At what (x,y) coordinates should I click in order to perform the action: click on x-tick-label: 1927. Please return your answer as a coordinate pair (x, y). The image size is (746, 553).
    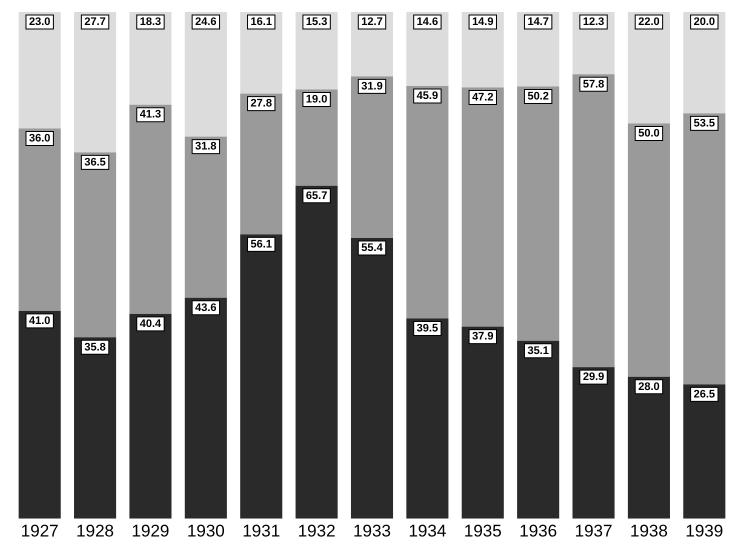
    Looking at the image, I should click on (39, 530).